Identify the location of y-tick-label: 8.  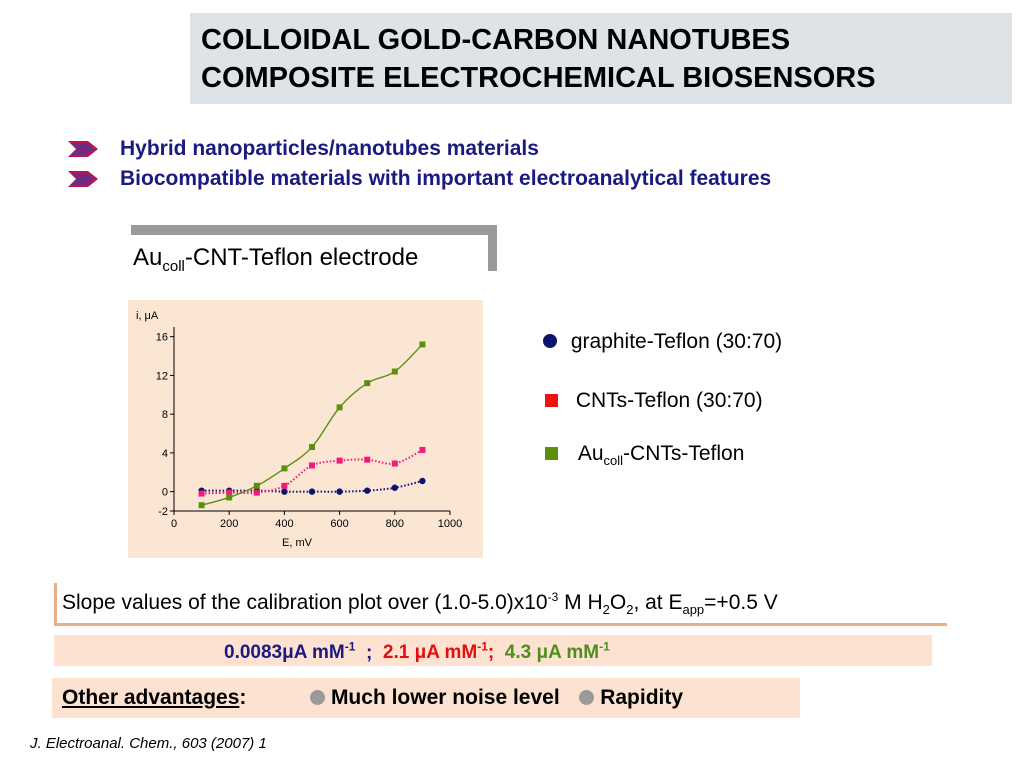
(165, 415).